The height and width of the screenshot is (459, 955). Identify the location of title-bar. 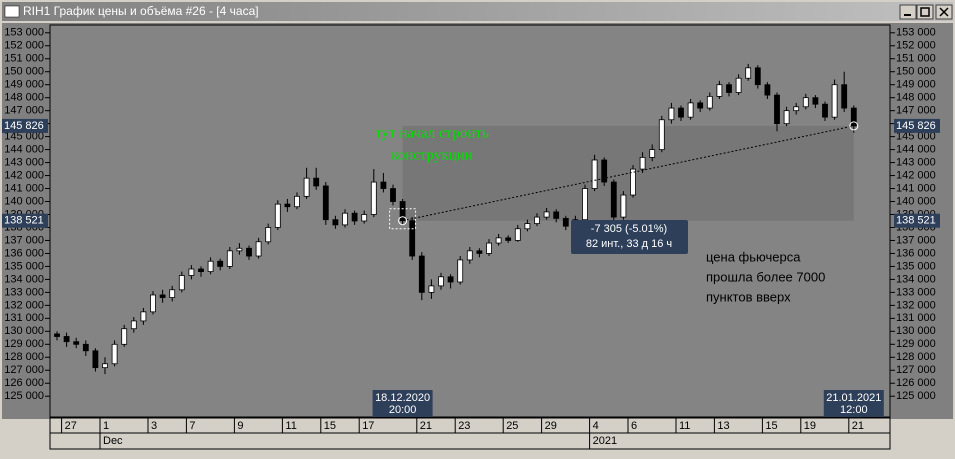
(477, 11).